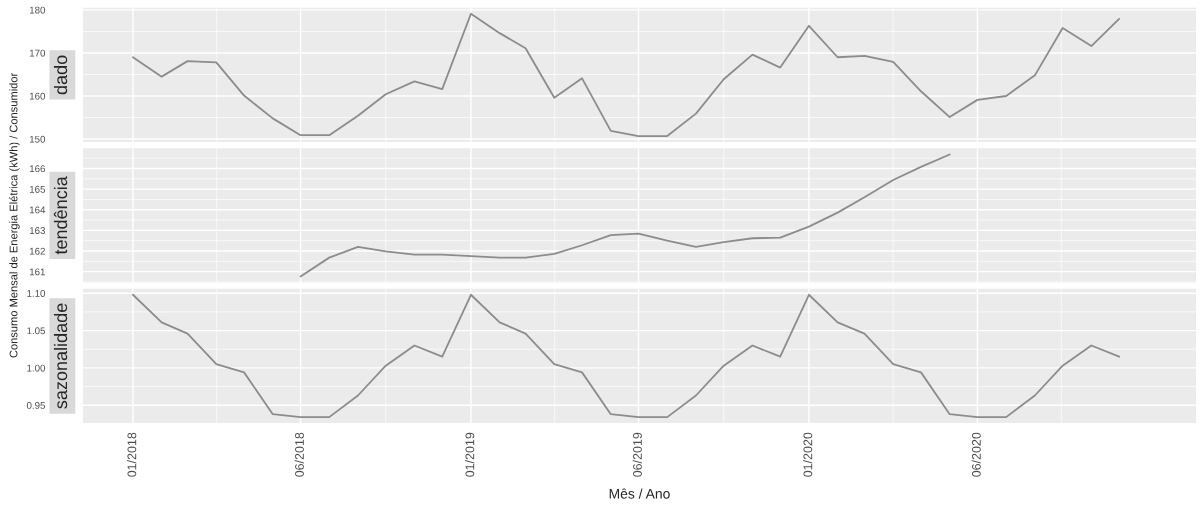 This screenshot has width=1202, height=516. Describe the element at coordinates (37, 272) in the screenshot. I see `y-tick-label: 161` at that location.